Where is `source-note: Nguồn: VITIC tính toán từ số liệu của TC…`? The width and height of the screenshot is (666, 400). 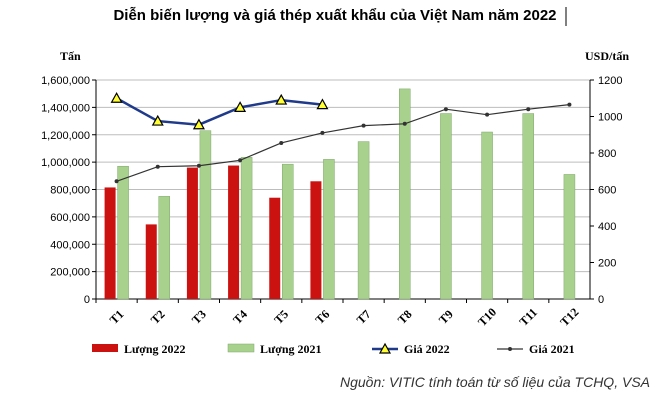
source-note: Nguồn: VITIC tính toán từ số liệu của TC… is located at coordinates (495, 382).